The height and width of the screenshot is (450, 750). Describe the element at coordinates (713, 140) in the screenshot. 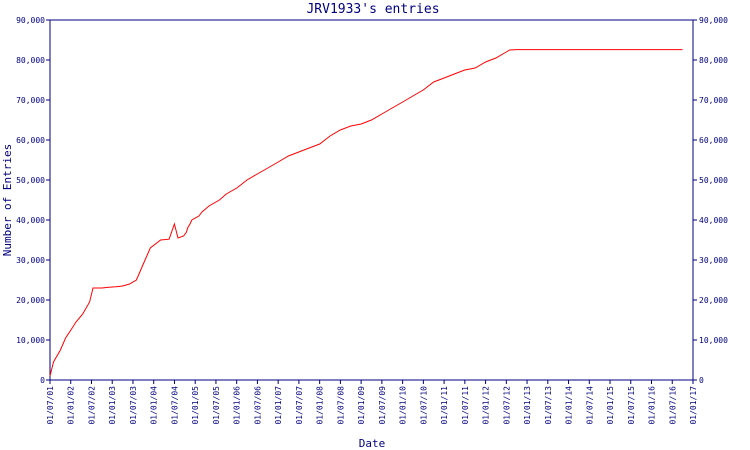

I see `y-tick-label-right: 60,000` at that location.